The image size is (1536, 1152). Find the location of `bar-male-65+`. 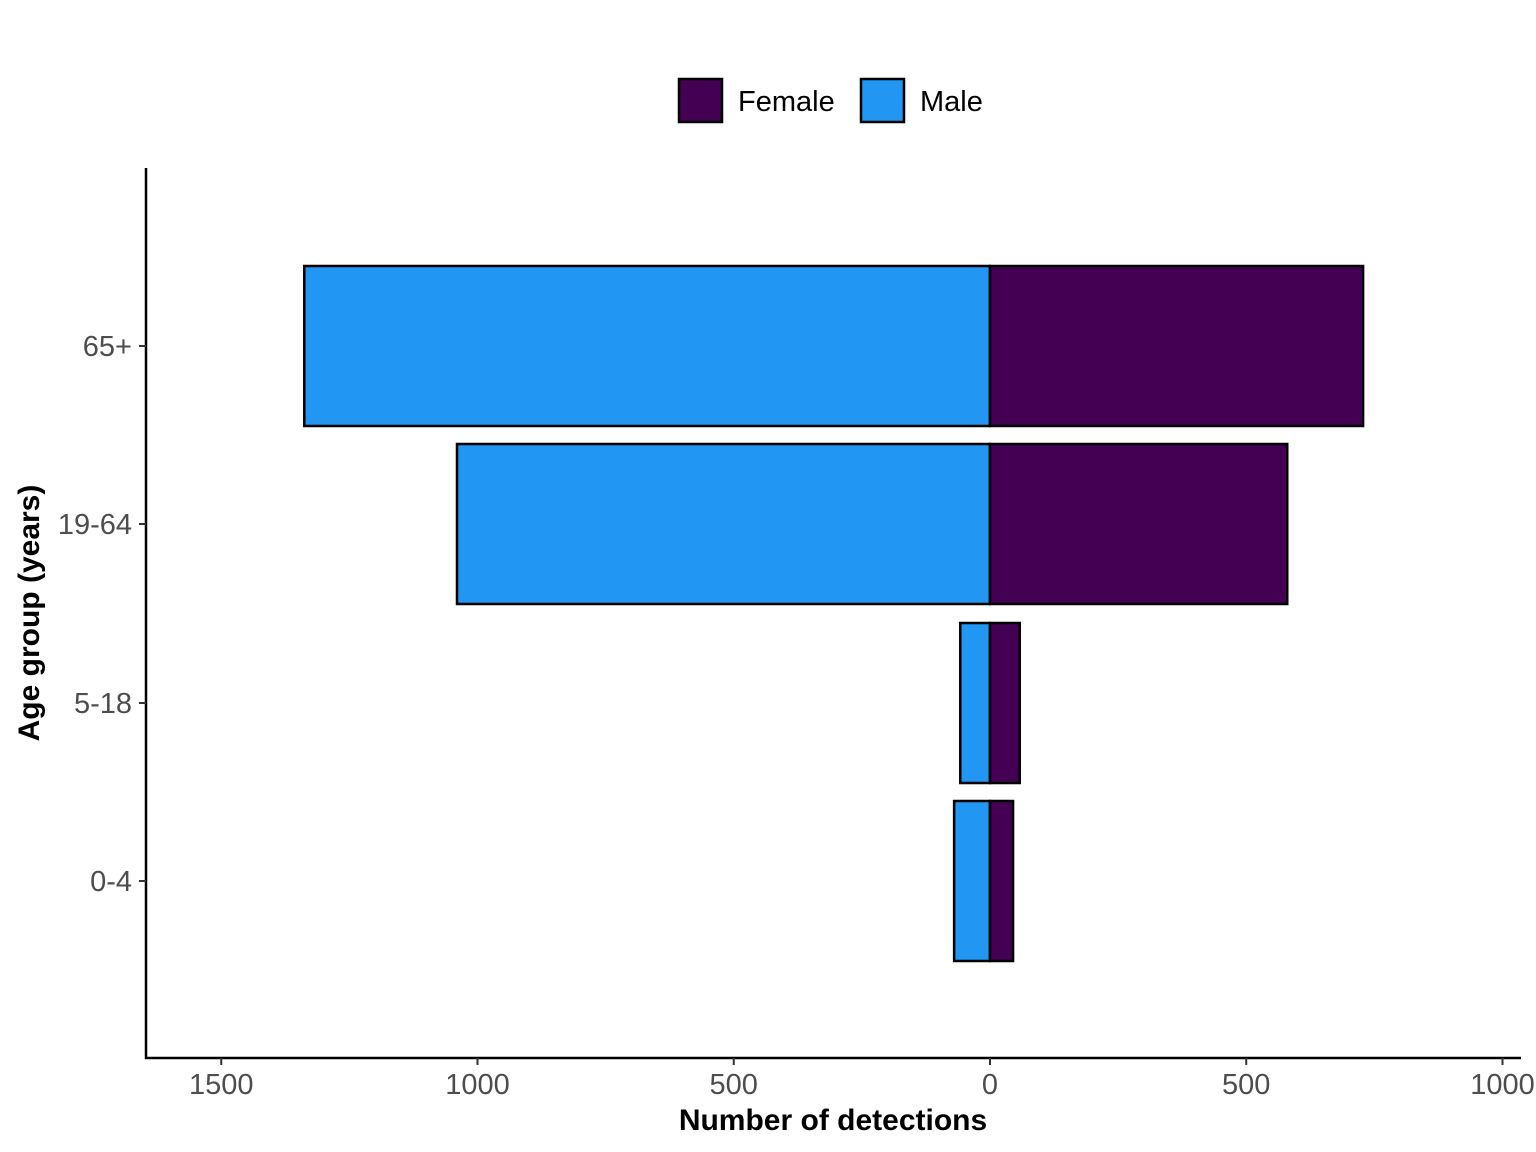

bar-male-65+ is located at coordinates (647, 346).